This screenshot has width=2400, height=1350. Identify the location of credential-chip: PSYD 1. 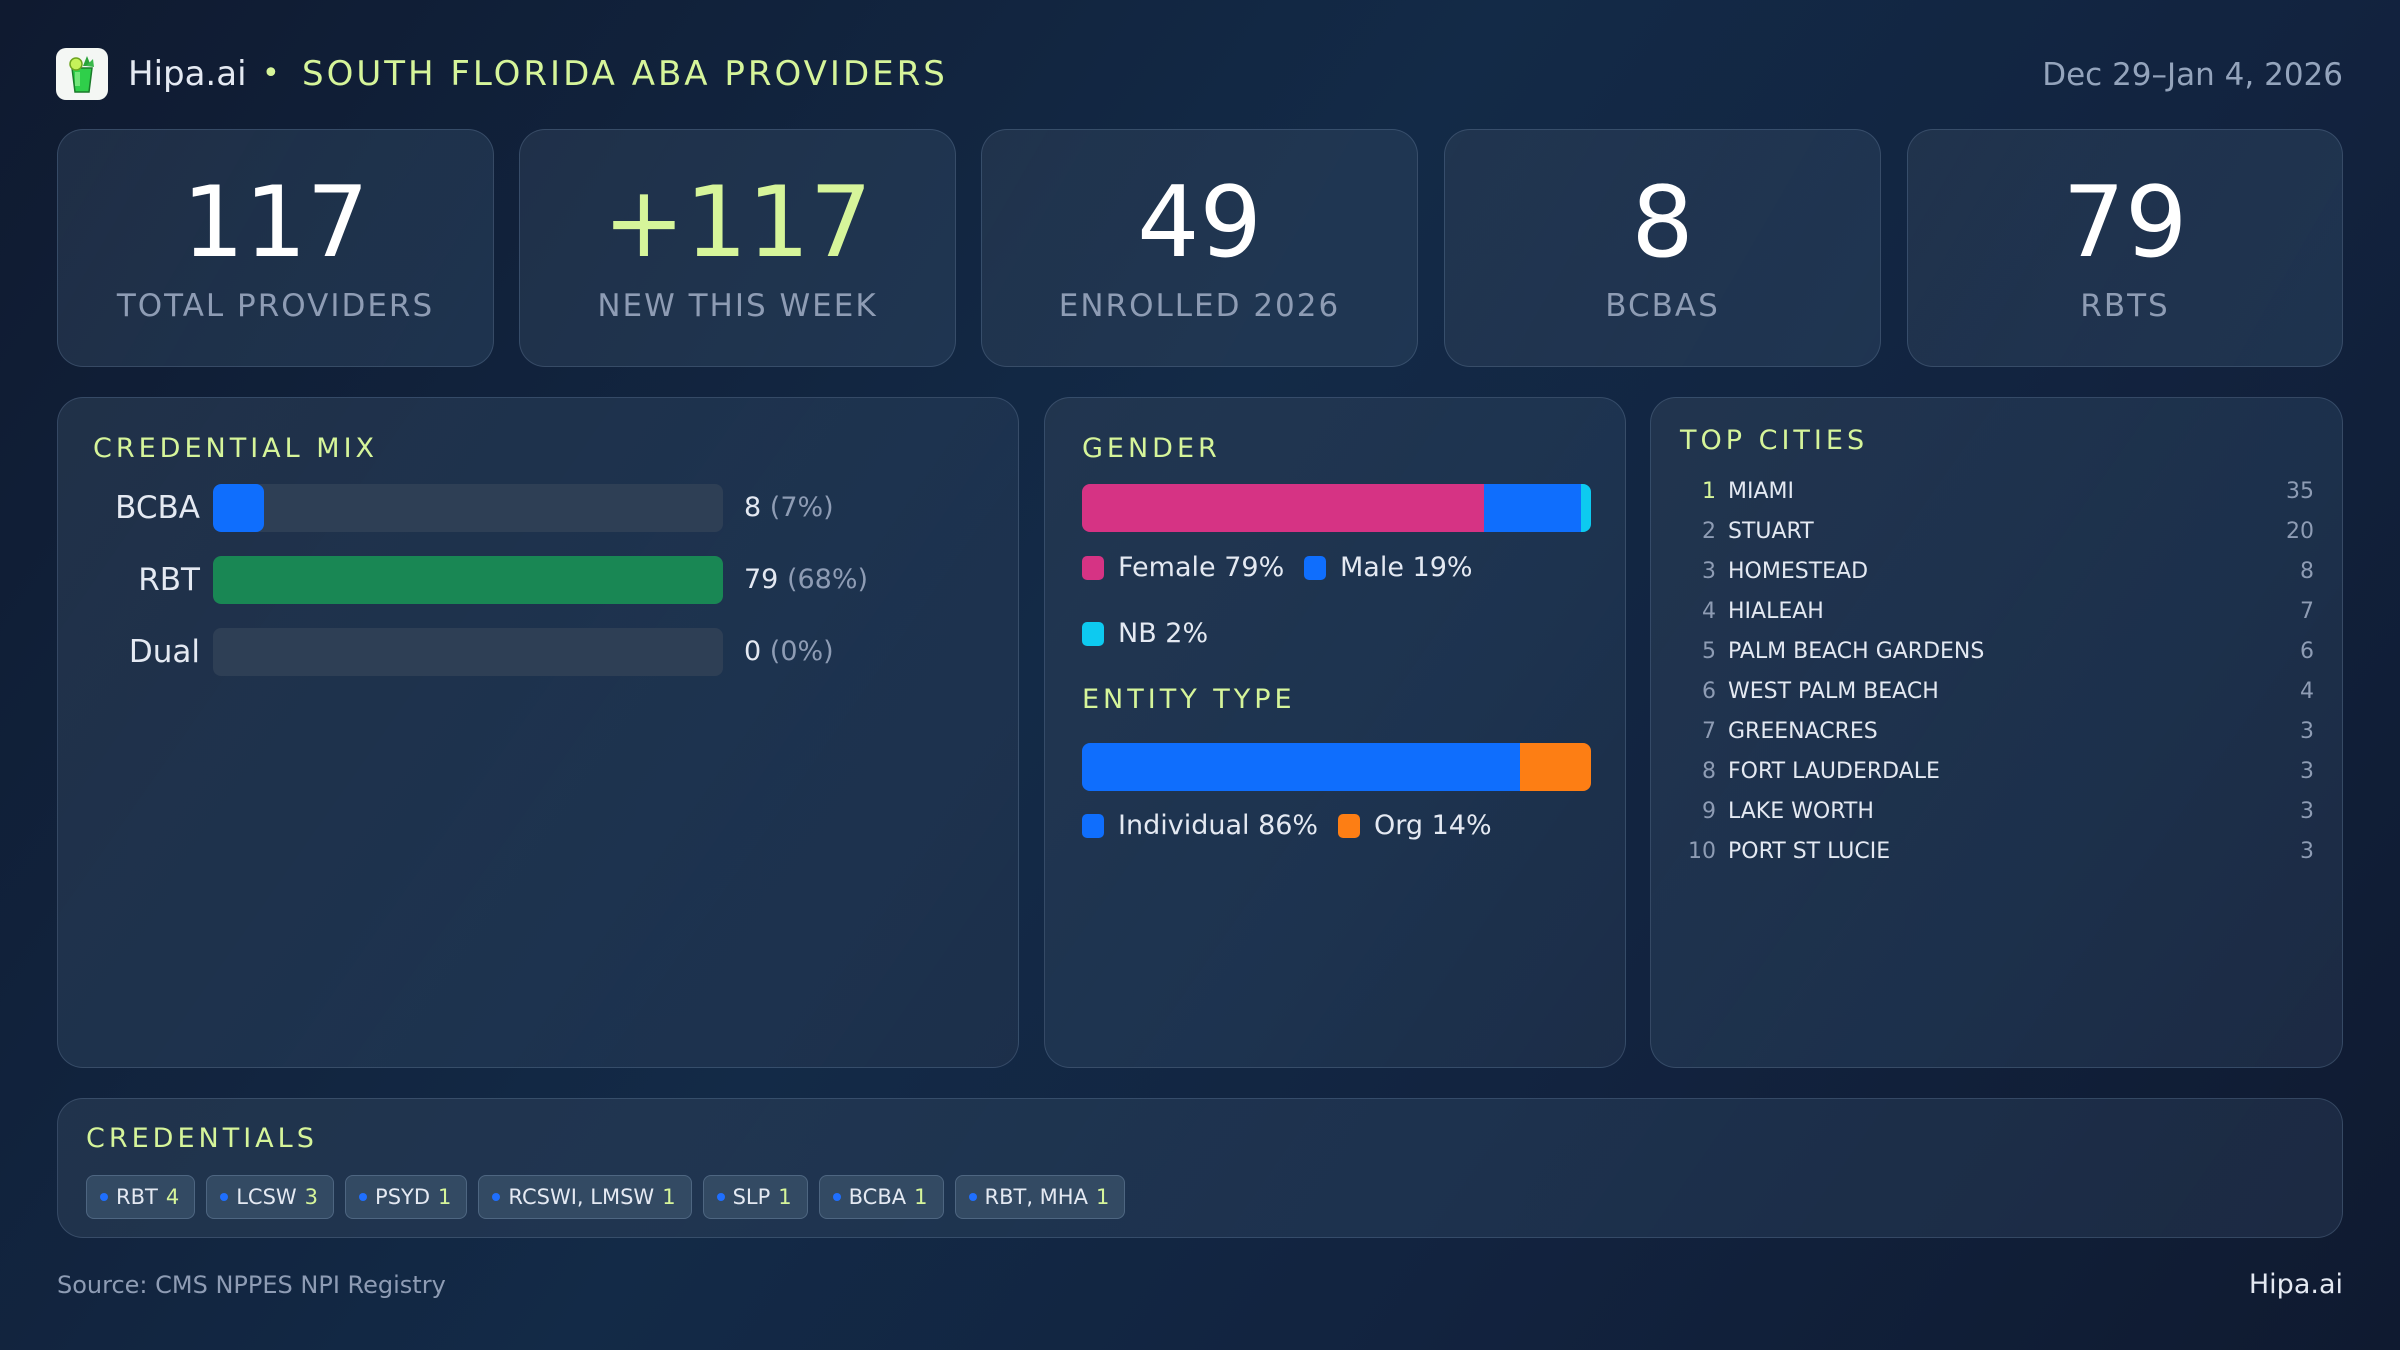
(406, 1197).